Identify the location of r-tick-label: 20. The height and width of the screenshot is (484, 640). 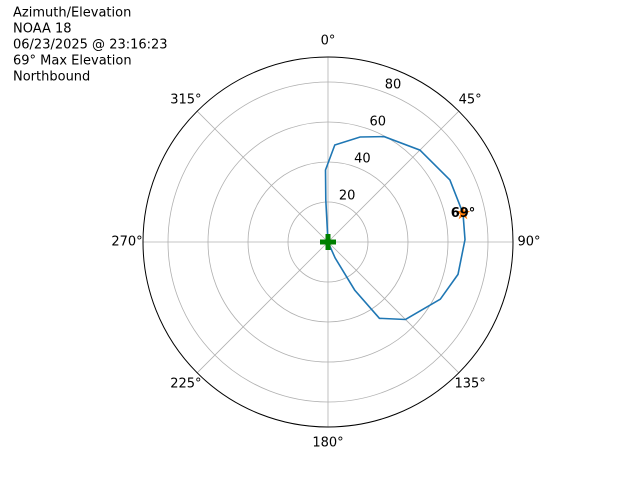
(347, 195).